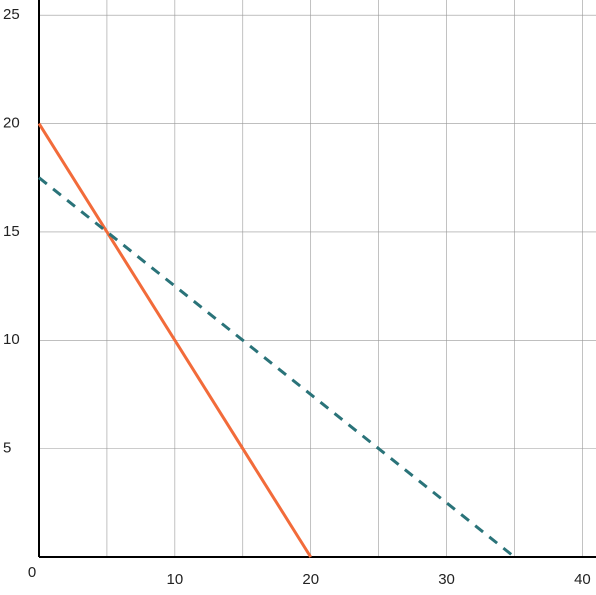 The height and width of the screenshot is (595, 596). Describe the element at coordinates (11, 14) in the screenshot. I see `y-tick-label: 25` at that location.